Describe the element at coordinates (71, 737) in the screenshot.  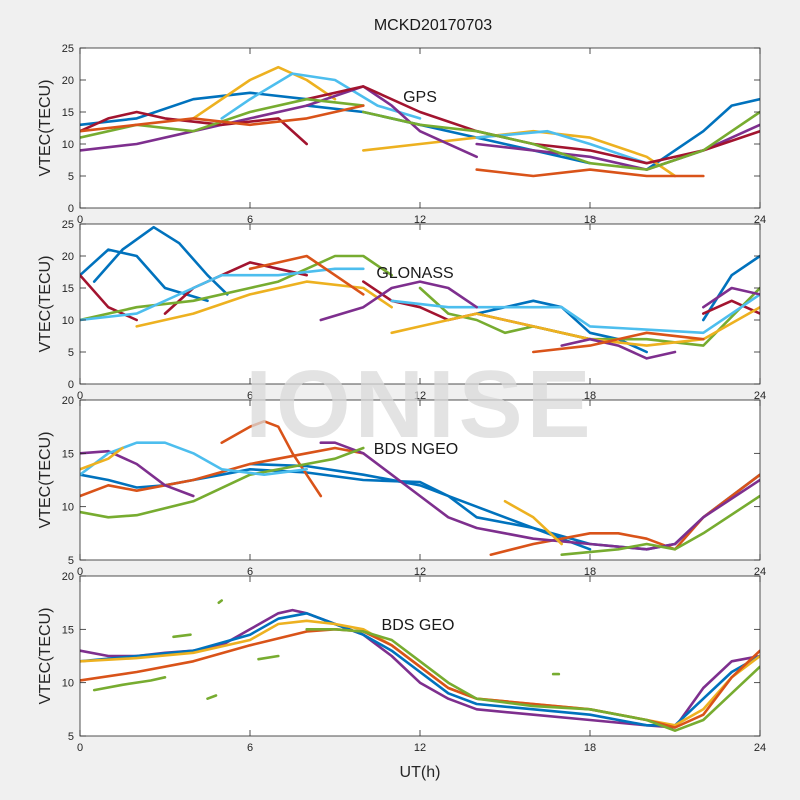
I see `y-tick-label-bds-geo: 5` at that location.